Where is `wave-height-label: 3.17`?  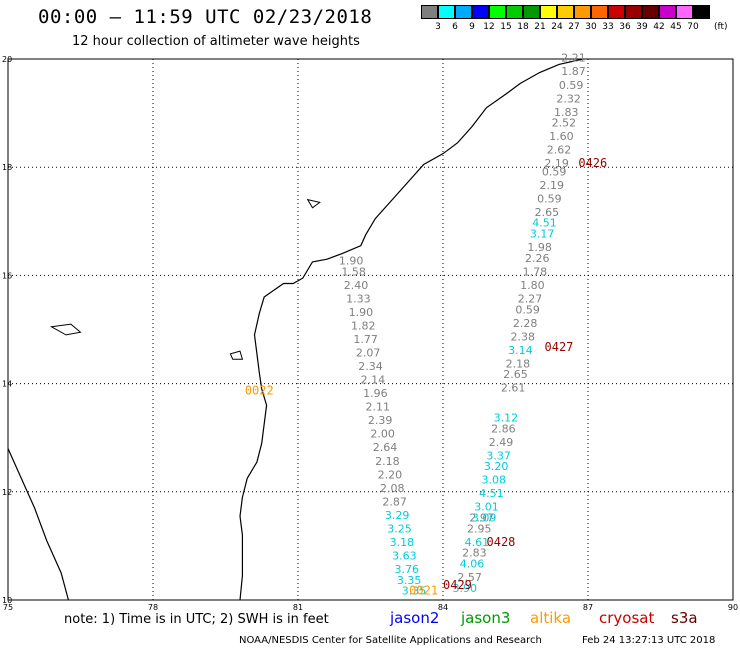 wave-height-label: 3.17 is located at coordinates (542, 234).